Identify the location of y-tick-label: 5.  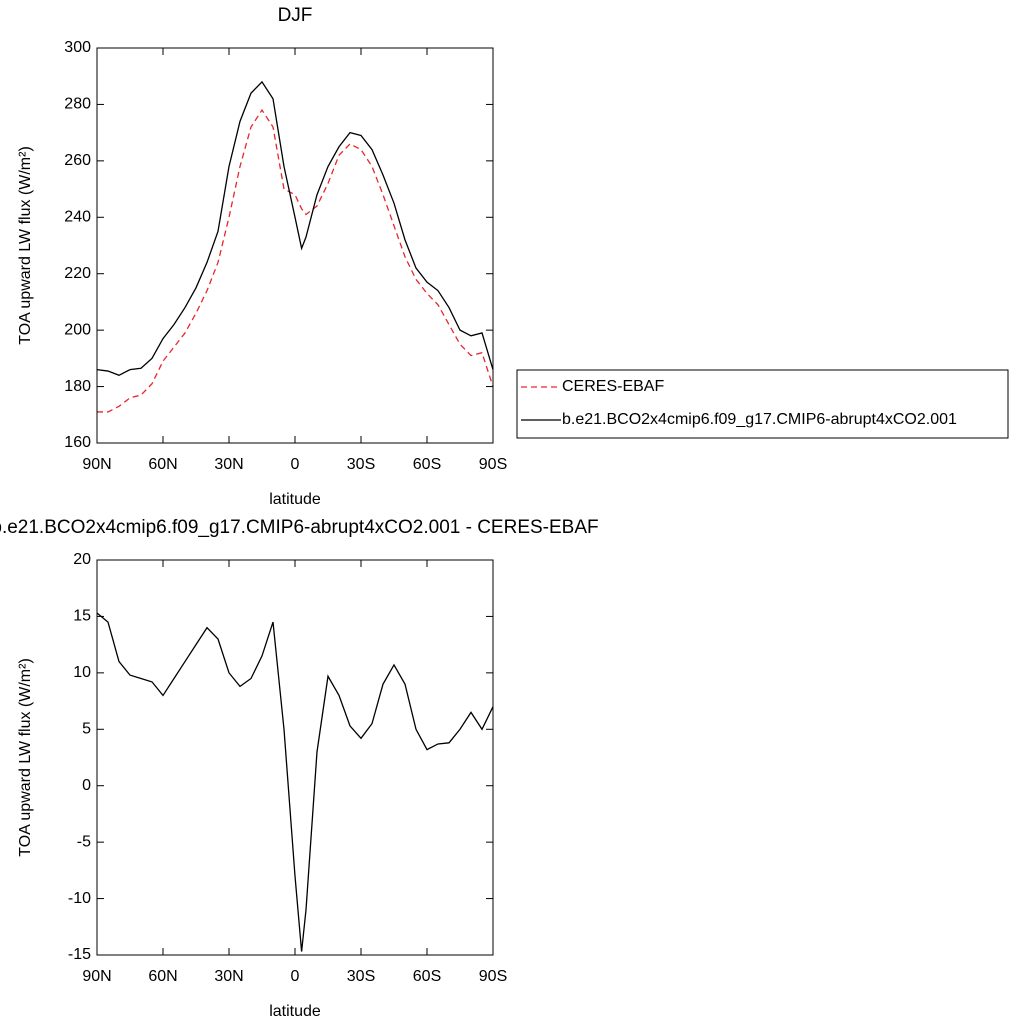
(86, 729).